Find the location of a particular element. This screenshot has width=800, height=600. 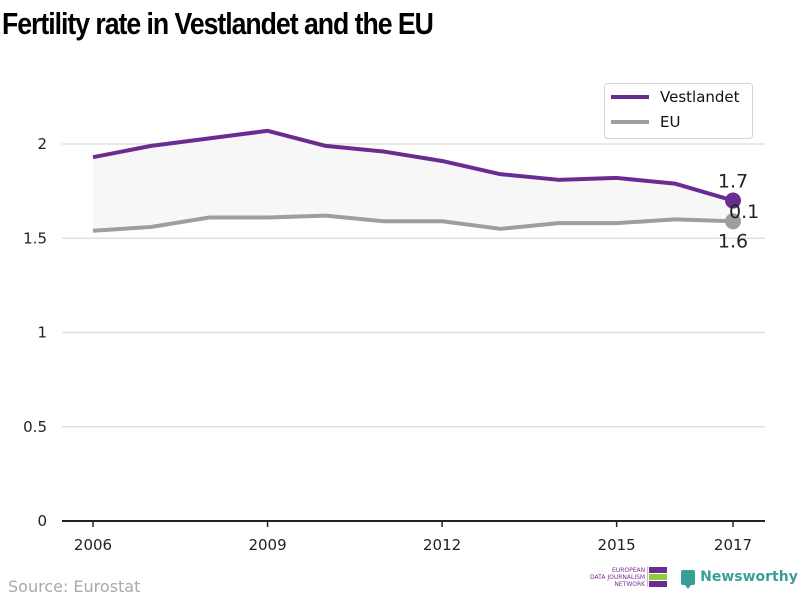

end-label-vestlandet: 1.7 is located at coordinates (733, 182).